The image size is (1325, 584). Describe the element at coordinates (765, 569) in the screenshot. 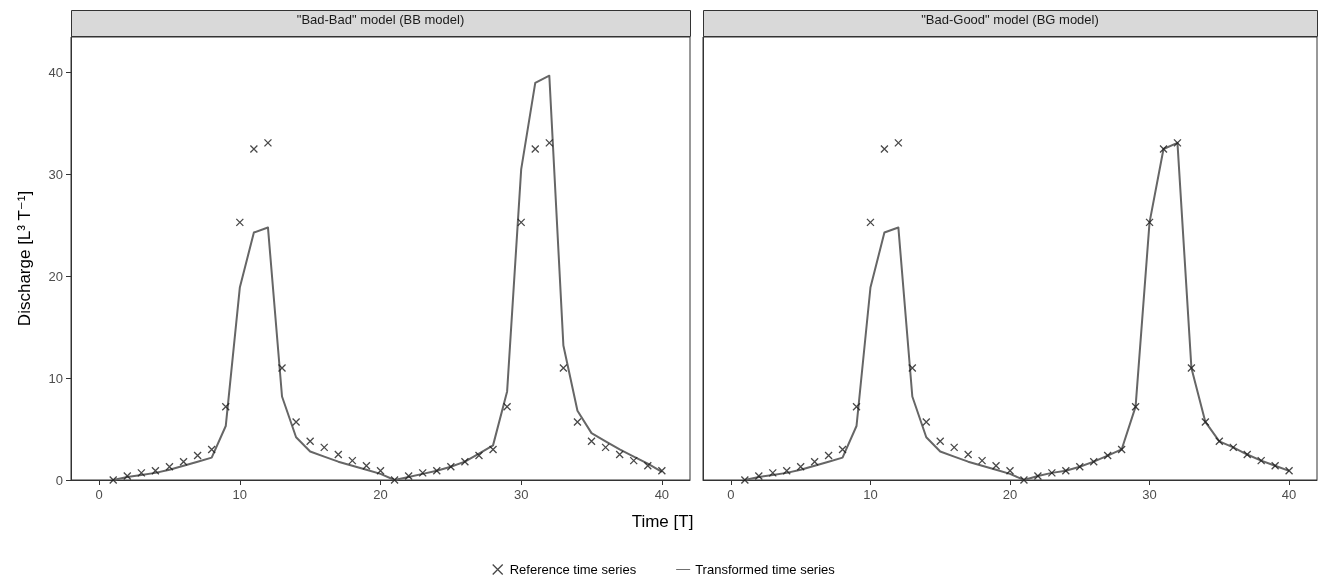

I see `legend-label: Transformed time series` at that location.